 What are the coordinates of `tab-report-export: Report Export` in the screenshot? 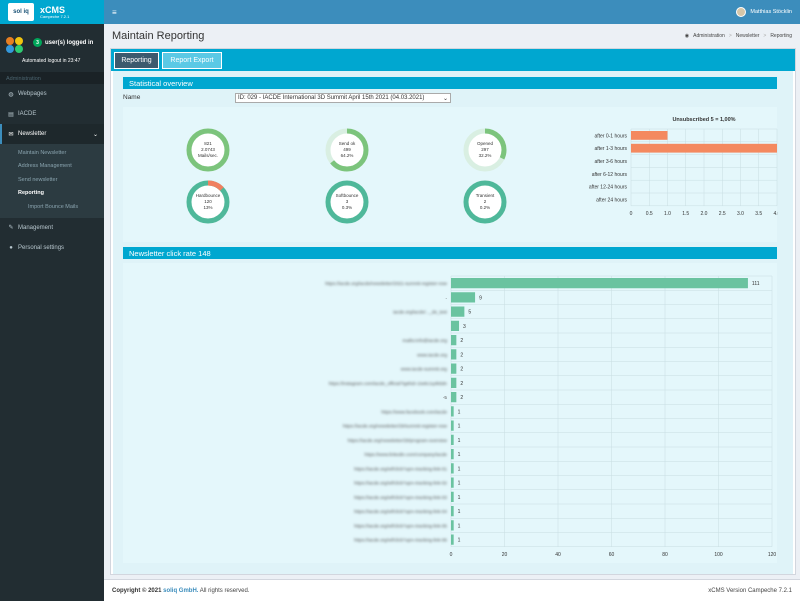 It's located at (192, 60).